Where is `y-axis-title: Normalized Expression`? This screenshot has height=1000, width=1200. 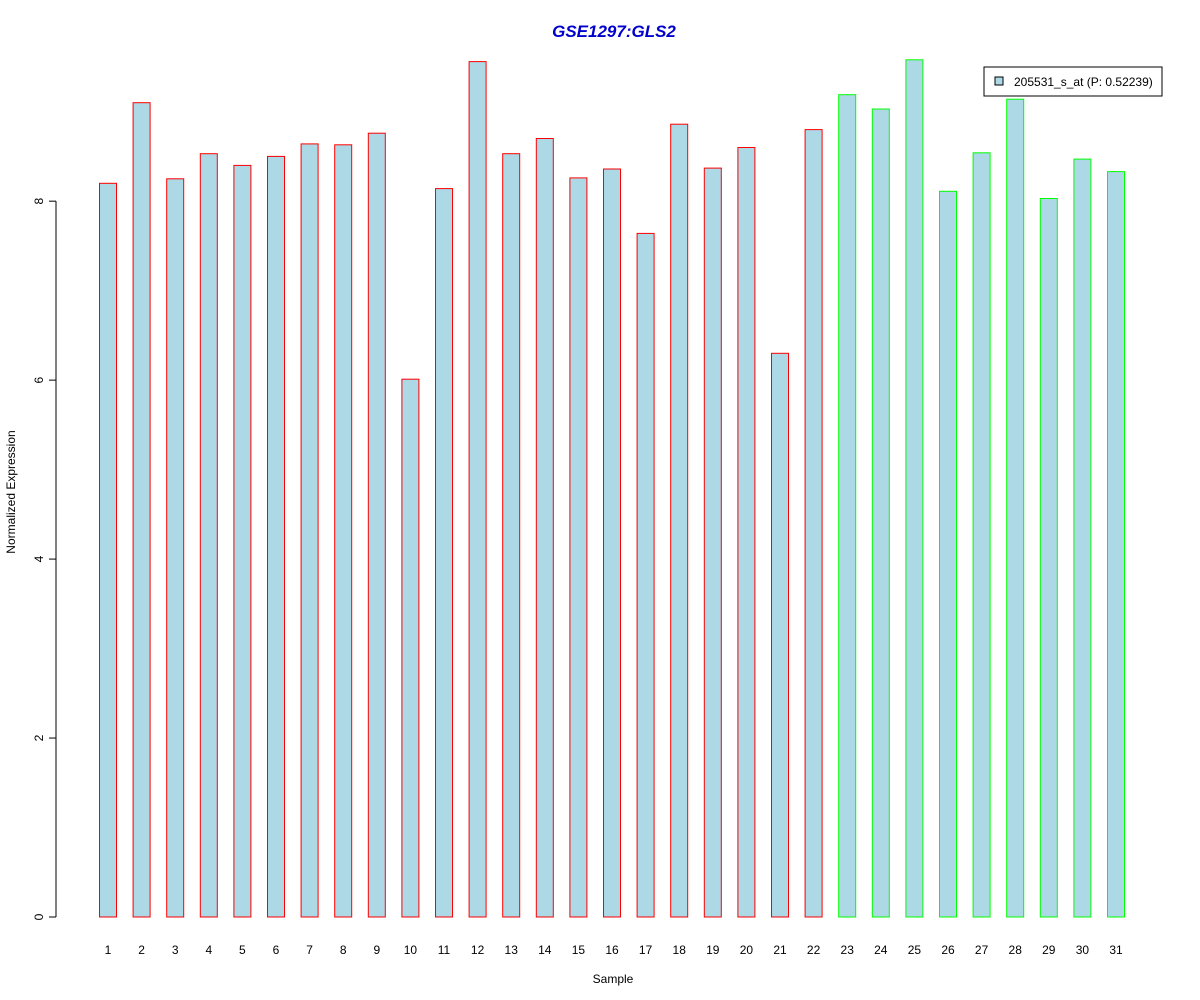 y-axis-title: Normalized Expression is located at coordinates (11, 491).